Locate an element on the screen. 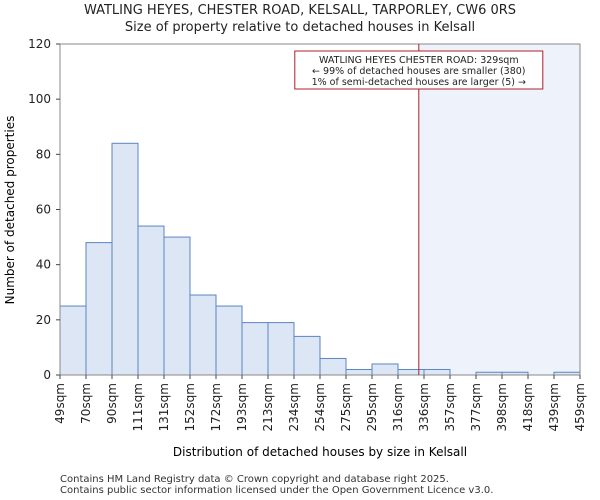  x-tick-label: 90sqm is located at coordinates (112, 403).